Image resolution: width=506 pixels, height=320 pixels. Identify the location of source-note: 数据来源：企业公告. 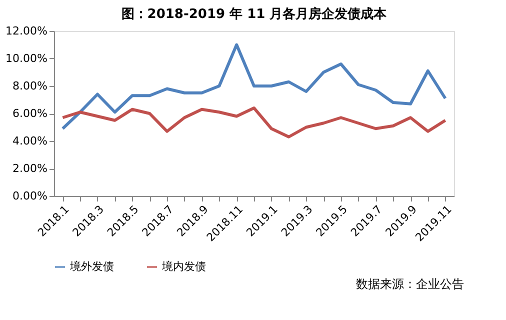
(410, 284).